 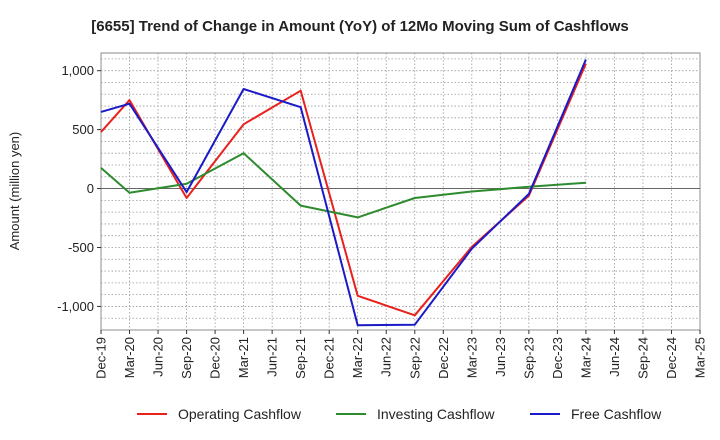 I want to click on legend-label: Investing Cashflow, so click(x=436, y=414).